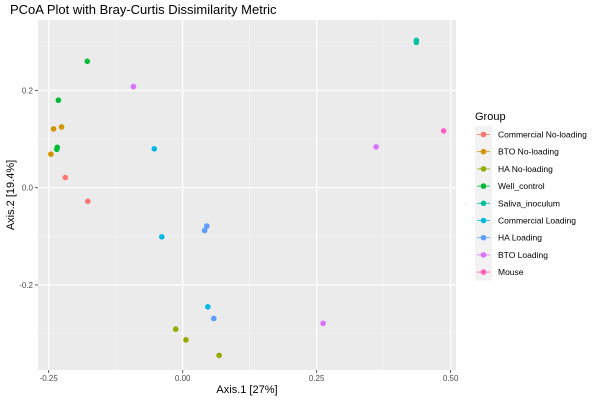 Image resolution: width=600 pixels, height=400 pixels. Describe the element at coordinates (317, 378) in the screenshot. I see `x-tick-label: 0.25` at that location.